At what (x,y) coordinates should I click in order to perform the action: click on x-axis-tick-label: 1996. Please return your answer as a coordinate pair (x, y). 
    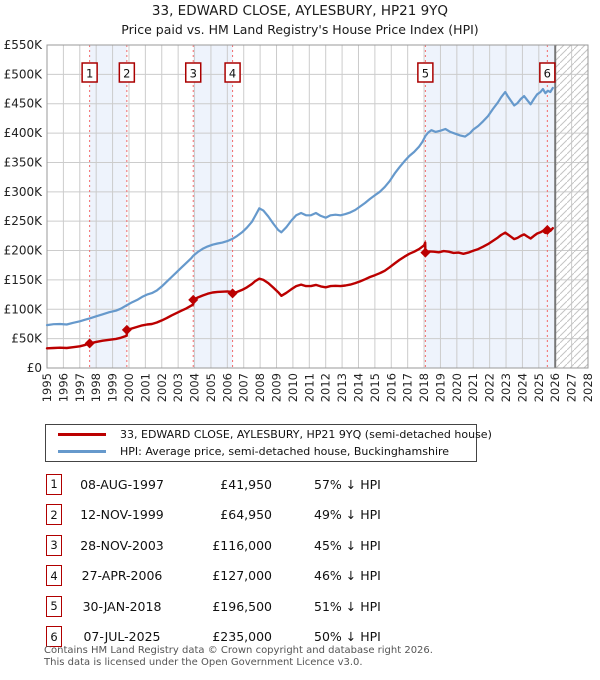
    Looking at the image, I should click on (63, 387).